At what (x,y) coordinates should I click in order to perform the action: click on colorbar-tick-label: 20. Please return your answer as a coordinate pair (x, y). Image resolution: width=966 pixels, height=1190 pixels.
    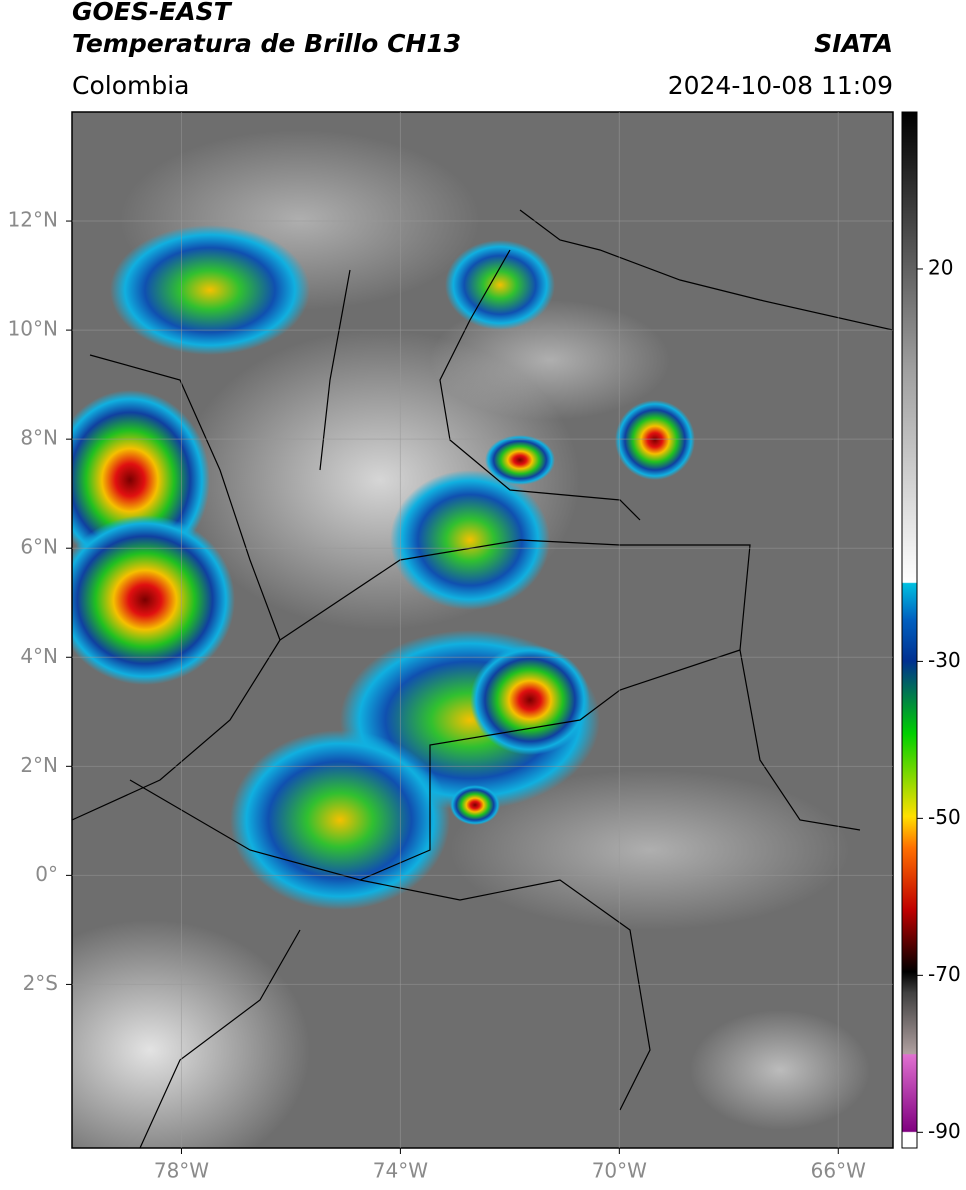
    Looking at the image, I should click on (940, 267).